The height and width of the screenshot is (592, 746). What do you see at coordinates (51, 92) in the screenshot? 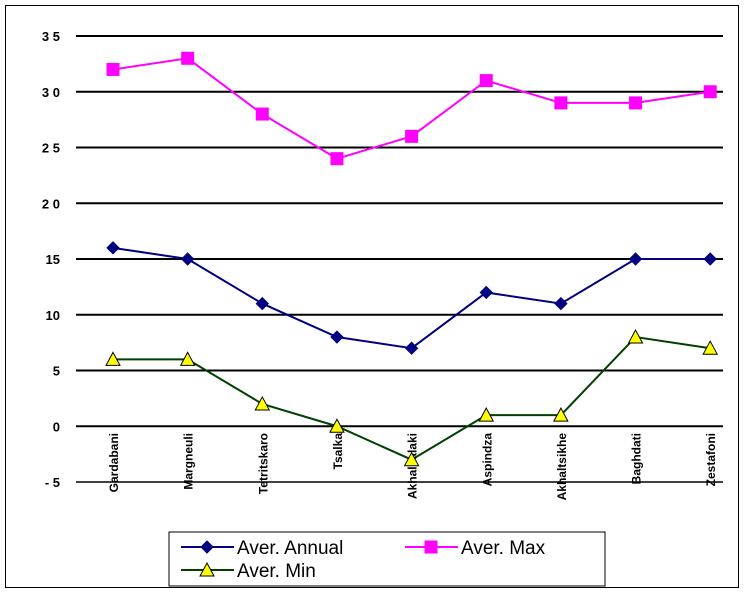
I see `y-tick-label: 3 0` at bounding box center [51, 92].